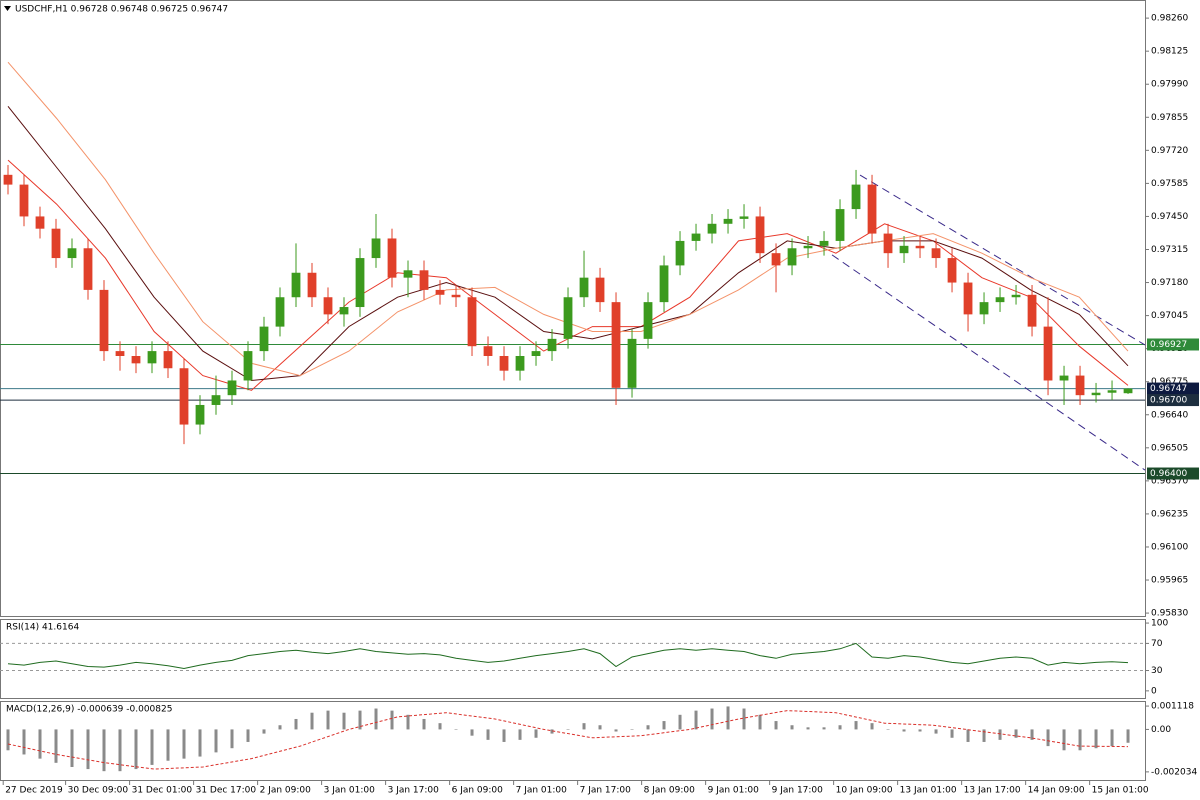 The height and width of the screenshot is (800, 1200). What do you see at coordinates (226, 791) in the screenshot?
I see `x-tick-label: 31 Dec 17:00` at bounding box center [226, 791].